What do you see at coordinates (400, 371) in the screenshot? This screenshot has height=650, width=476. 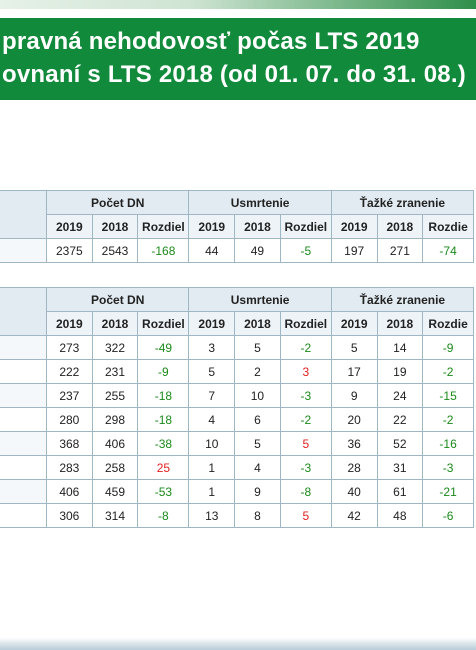 I see `value-cell: 19` at bounding box center [400, 371].